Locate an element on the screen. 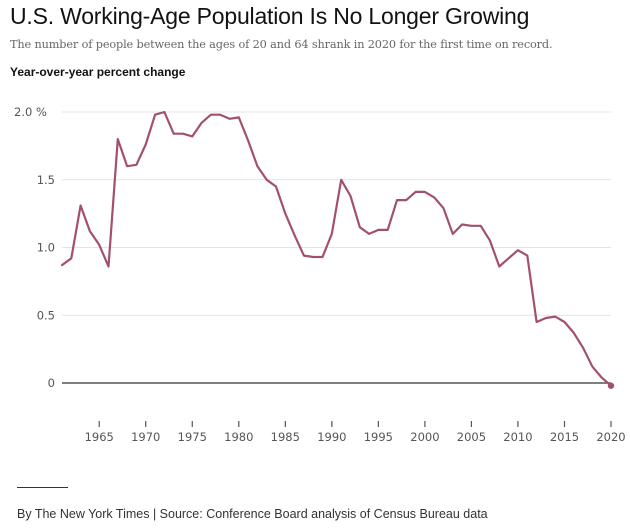  x-tick-label: 2015 is located at coordinates (564, 437).